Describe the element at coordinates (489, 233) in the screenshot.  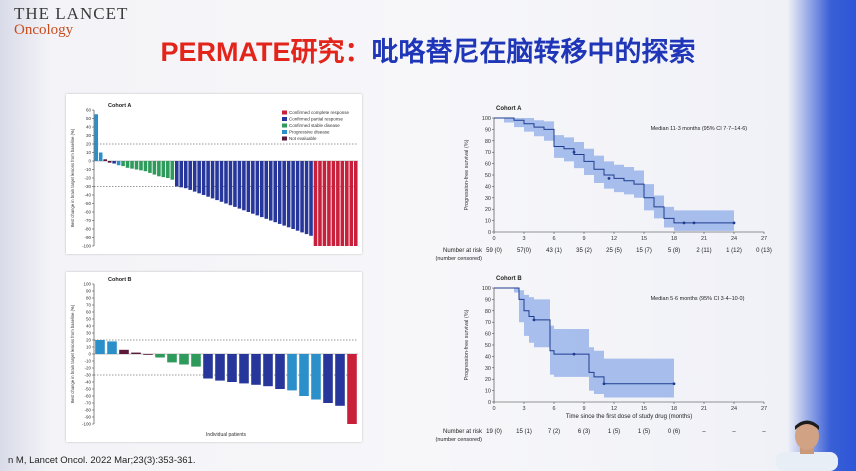
I see `km-a-y-tick-label: 0` at that location.